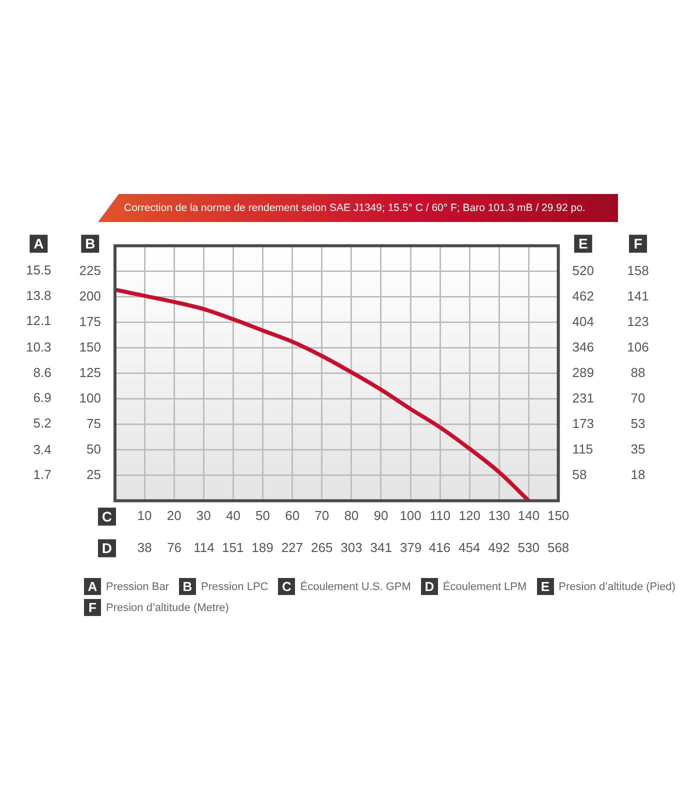 This screenshot has height=800, width=700. What do you see at coordinates (638, 448) in the screenshot?
I see `text: 35` at bounding box center [638, 448].